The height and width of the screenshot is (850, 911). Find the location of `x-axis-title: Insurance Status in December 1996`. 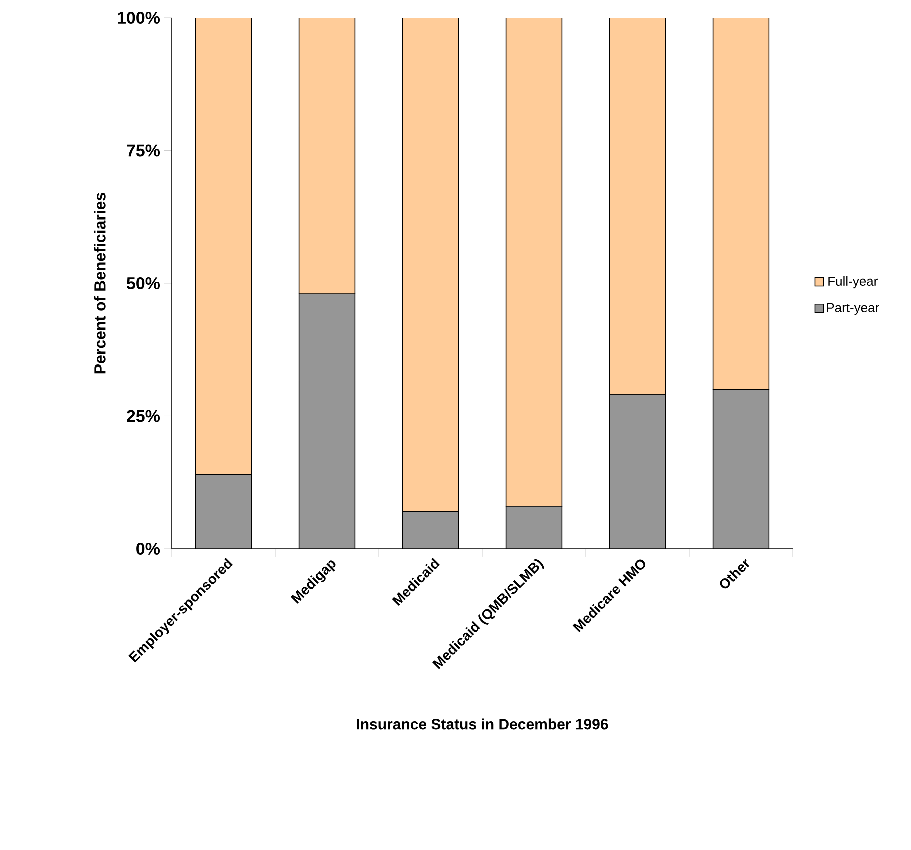

x-axis-title: Insurance Status in December 1996 is located at coordinates (482, 724).